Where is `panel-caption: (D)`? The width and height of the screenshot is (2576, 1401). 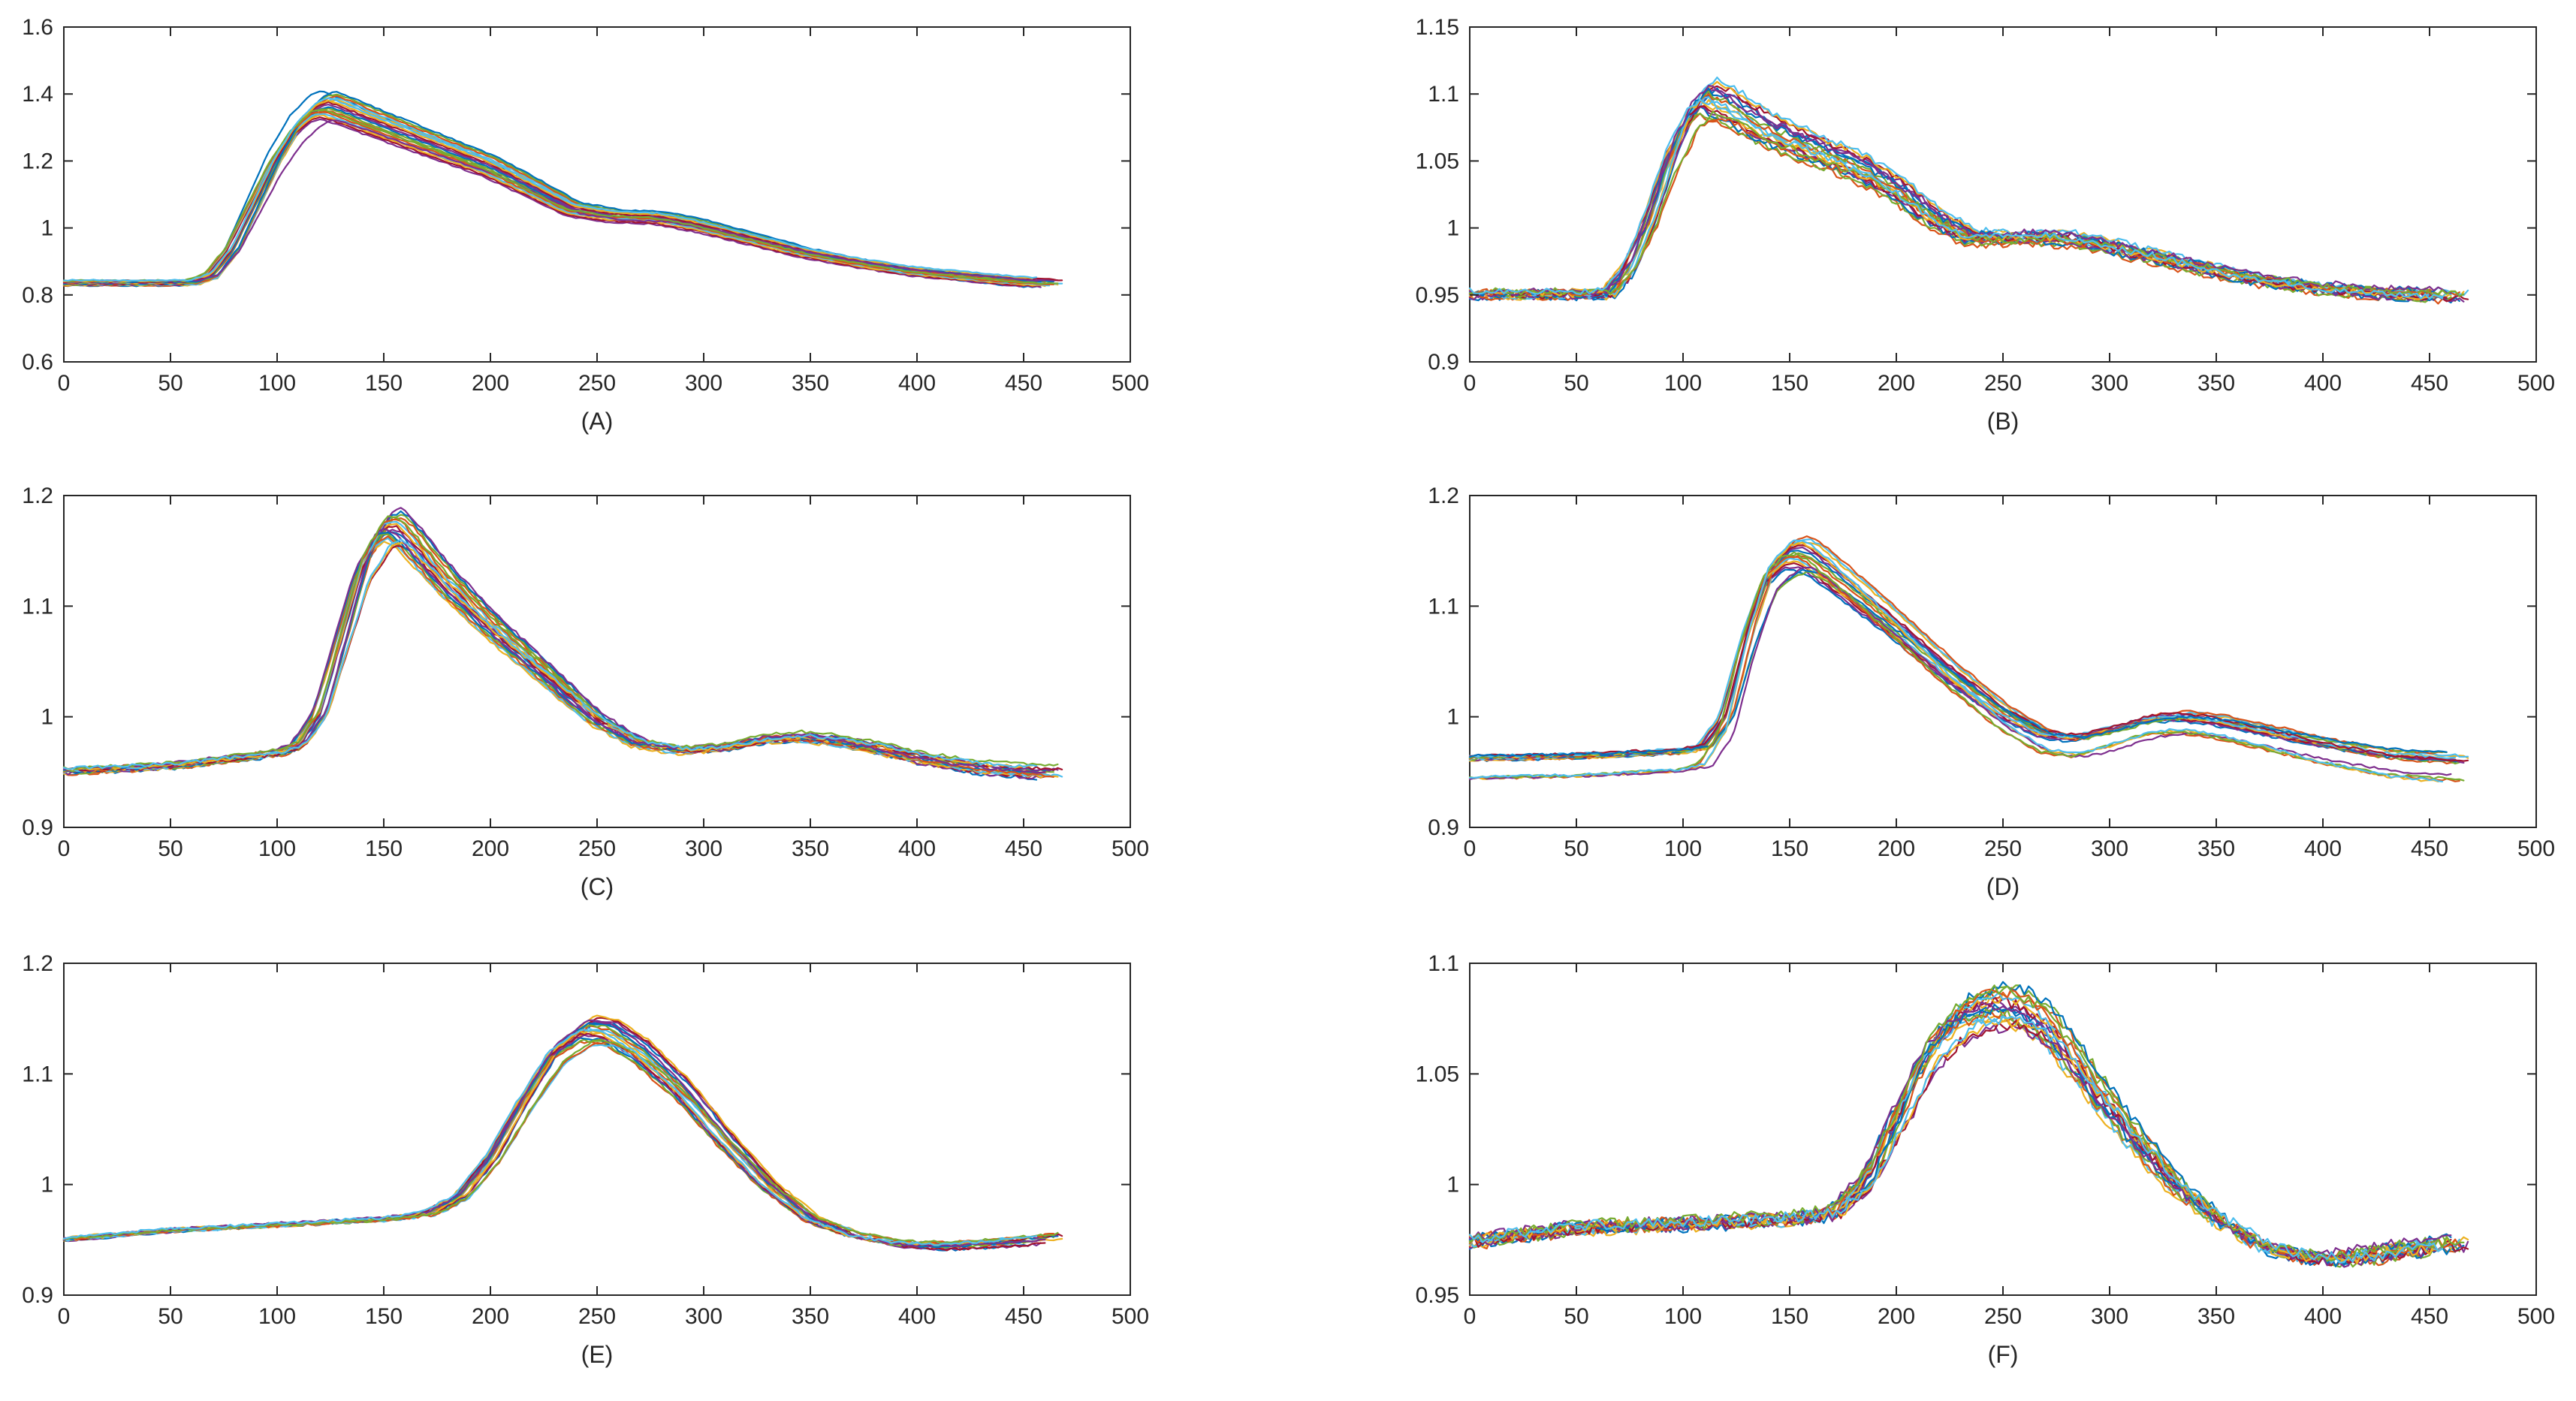 panel-caption: (D) is located at coordinates (2002, 887).